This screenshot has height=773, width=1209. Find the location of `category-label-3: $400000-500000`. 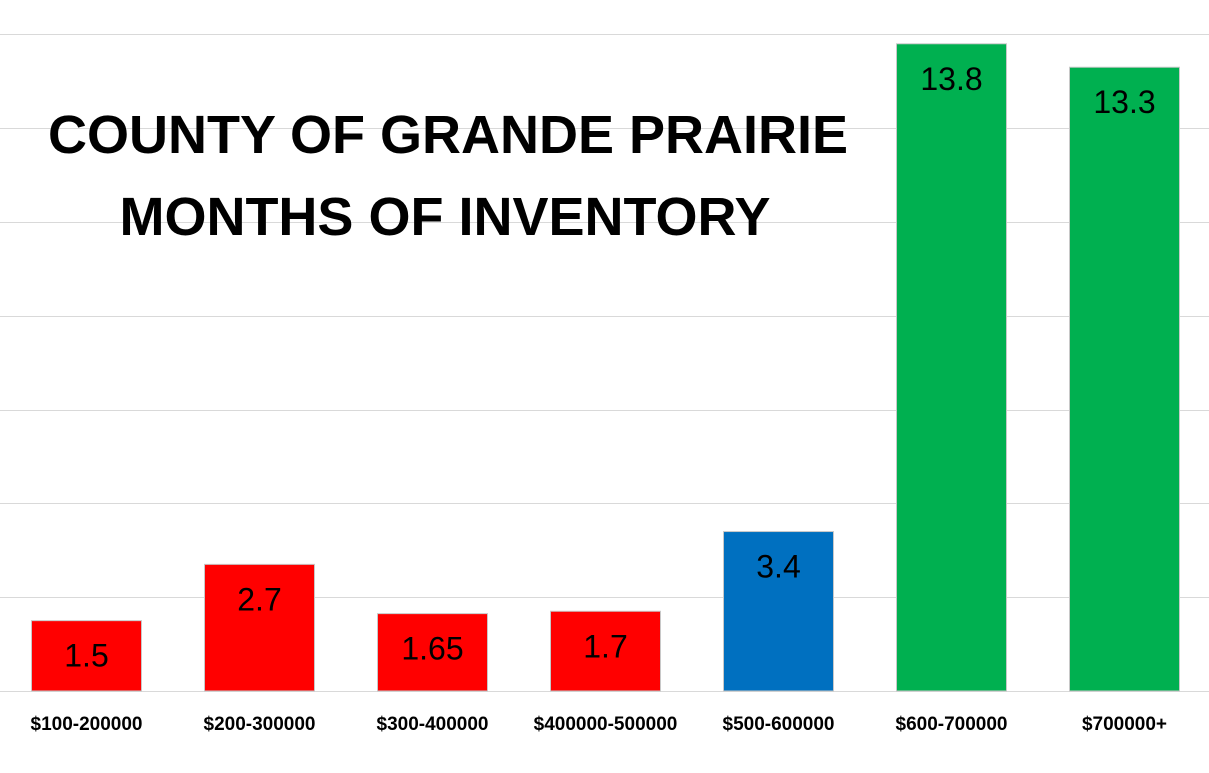

category-label-3: $400000-500000 is located at coordinates (606, 724).